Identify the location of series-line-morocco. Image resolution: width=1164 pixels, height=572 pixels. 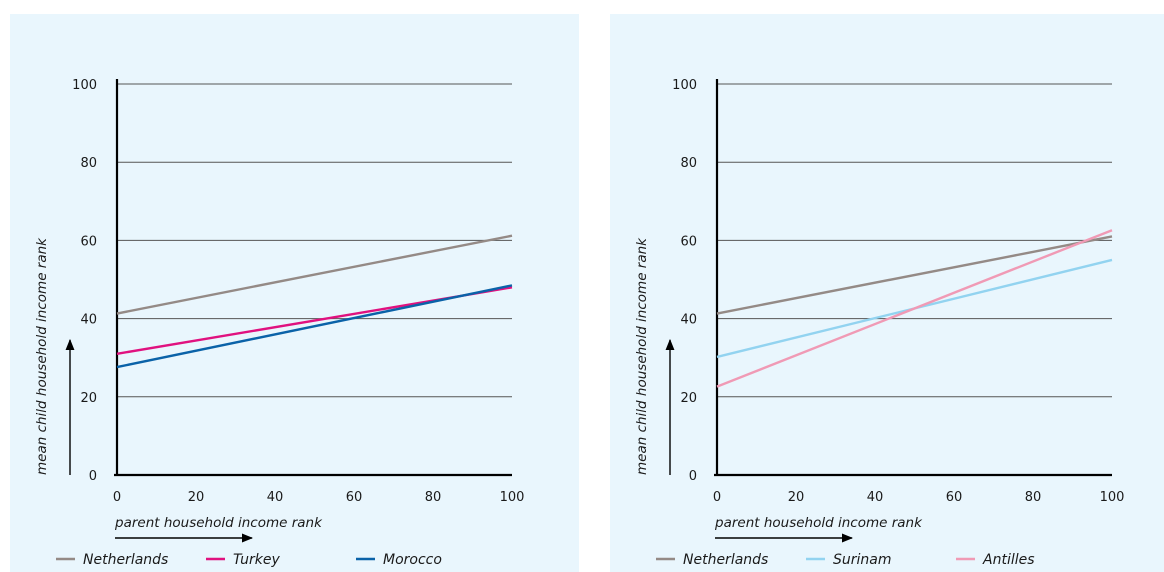
(314, 326).